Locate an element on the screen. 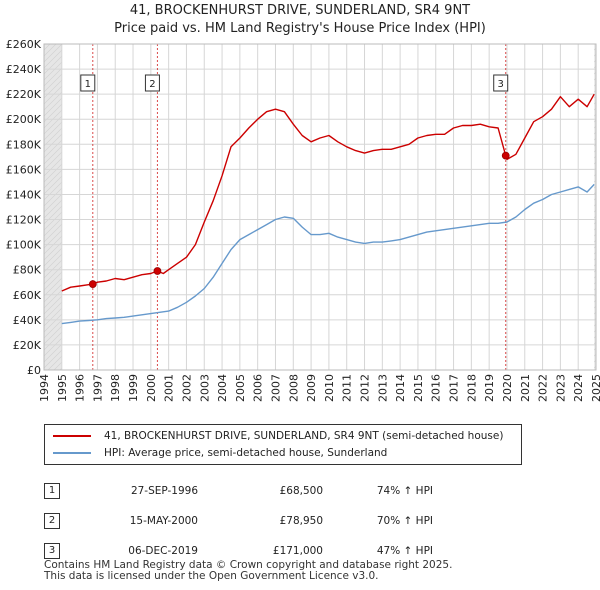 This screenshot has height=590, width=600. x-tick-label: 1999 is located at coordinates (133, 388).